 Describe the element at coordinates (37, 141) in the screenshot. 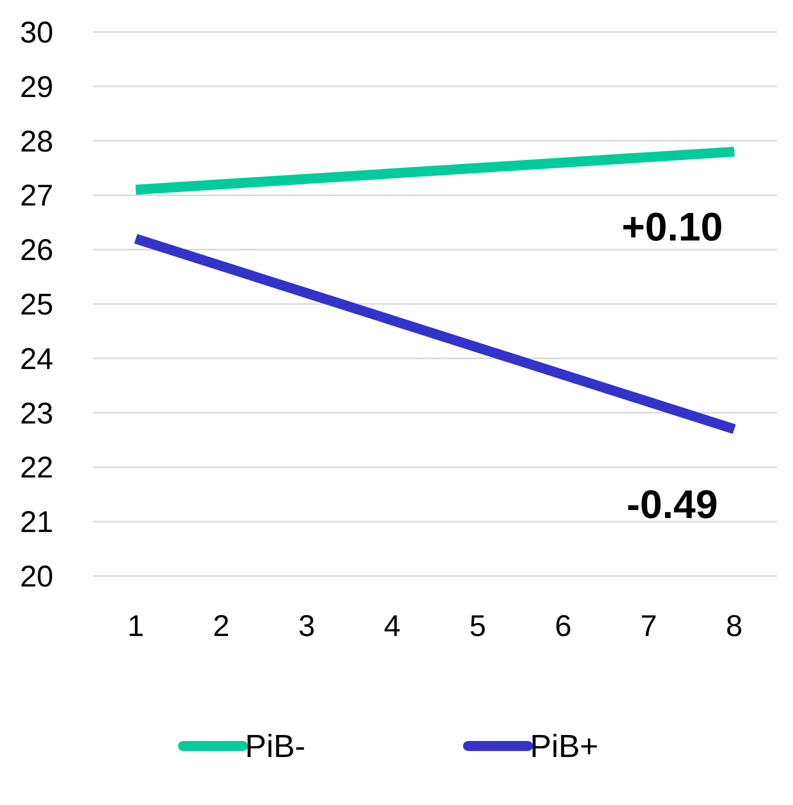

I see `y-tick-label: 28` at that location.